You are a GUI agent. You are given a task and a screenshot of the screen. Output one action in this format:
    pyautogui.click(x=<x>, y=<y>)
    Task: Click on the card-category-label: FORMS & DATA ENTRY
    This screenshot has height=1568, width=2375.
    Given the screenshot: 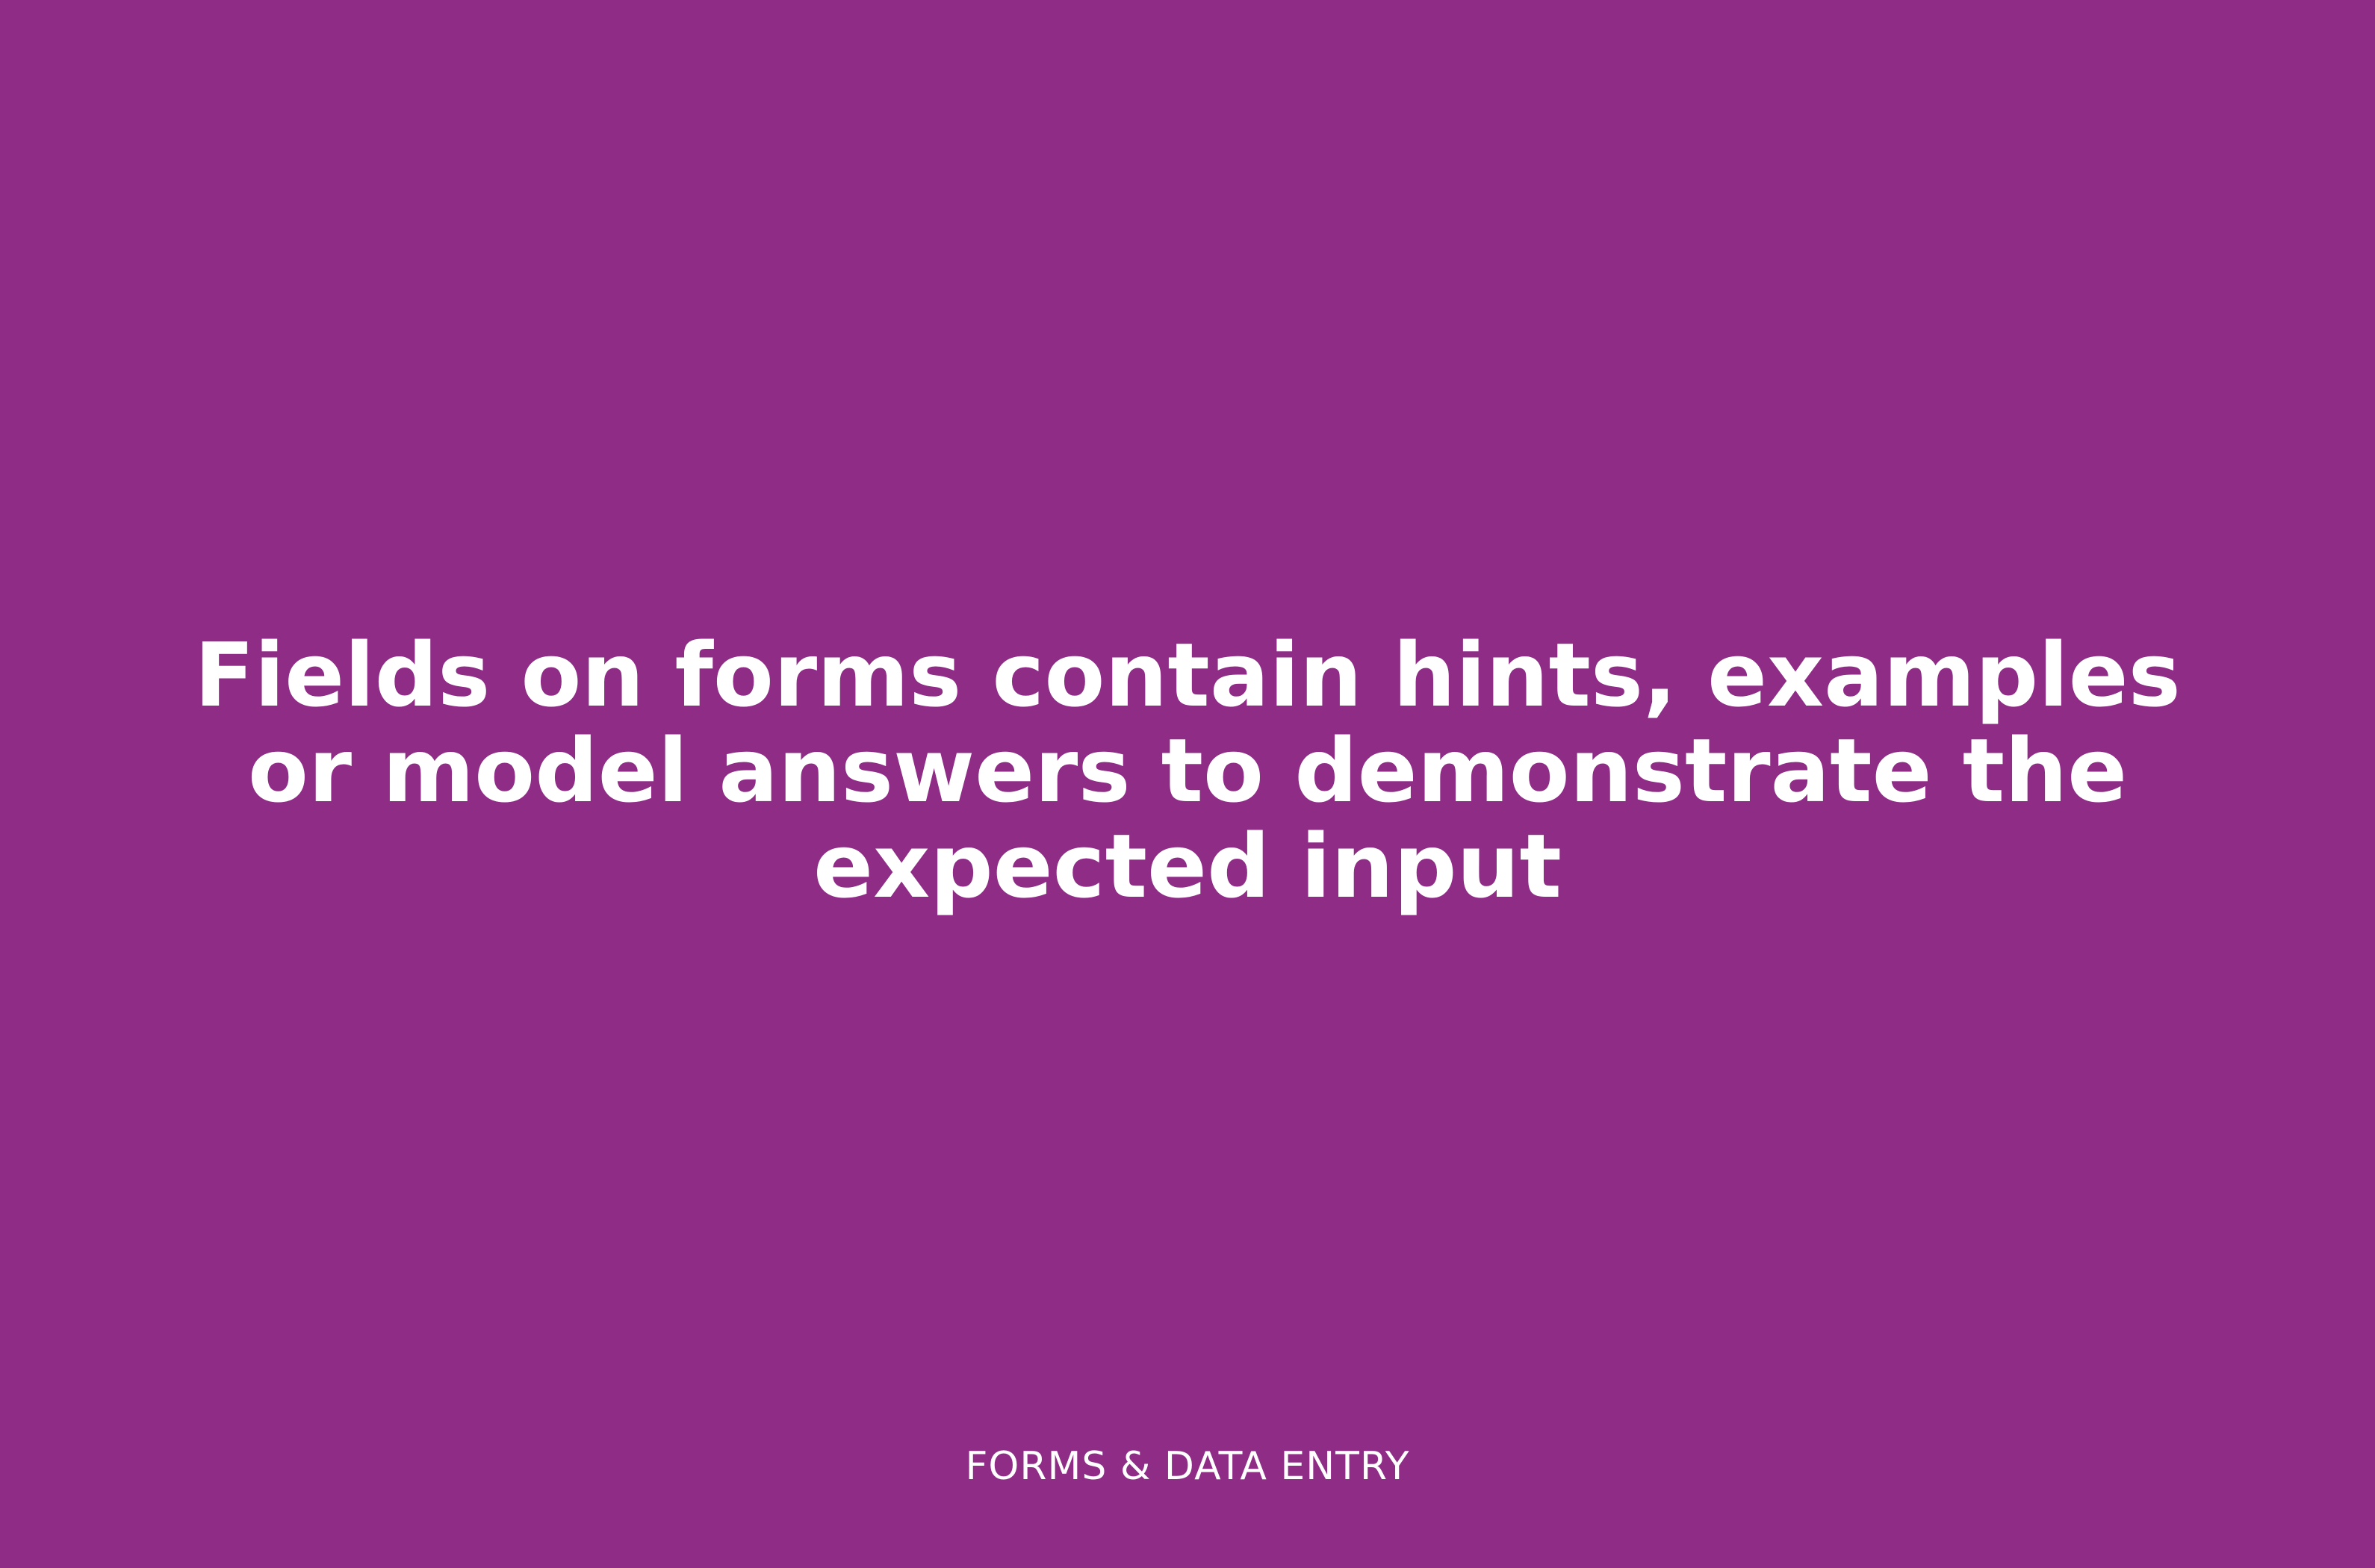 What is the action you would take?
    pyautogui.click(x=1187, y=1466)
    